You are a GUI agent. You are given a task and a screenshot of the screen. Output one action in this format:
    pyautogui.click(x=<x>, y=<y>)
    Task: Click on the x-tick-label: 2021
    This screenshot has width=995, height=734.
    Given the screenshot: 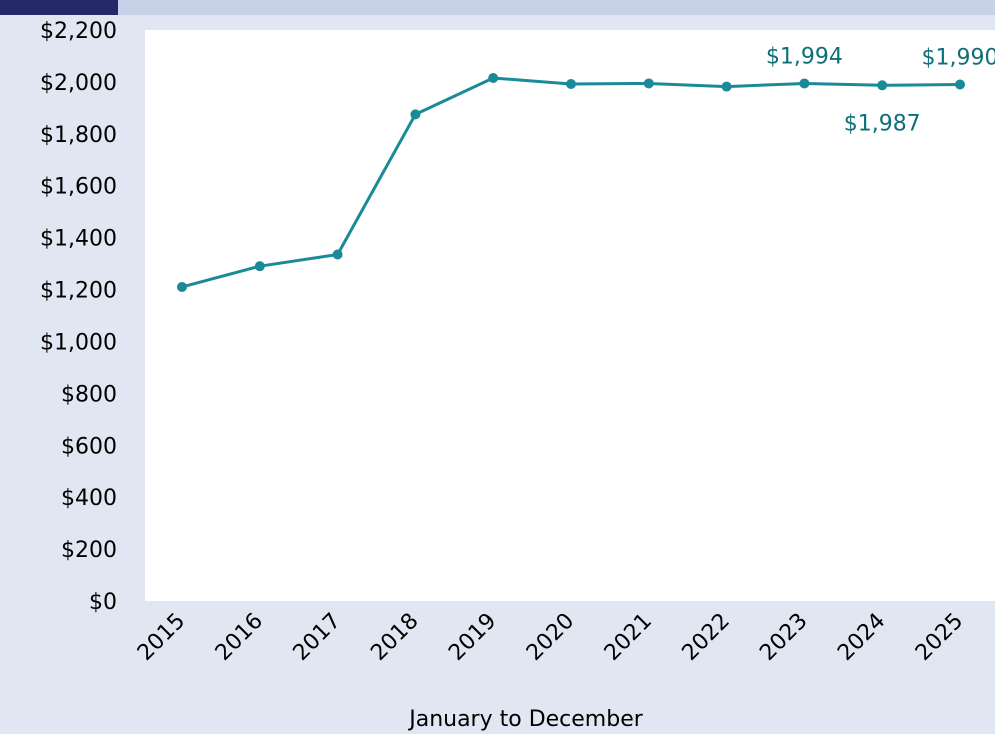 What is the action you would take?
    pyautogui.click(x=628, y=637)
    